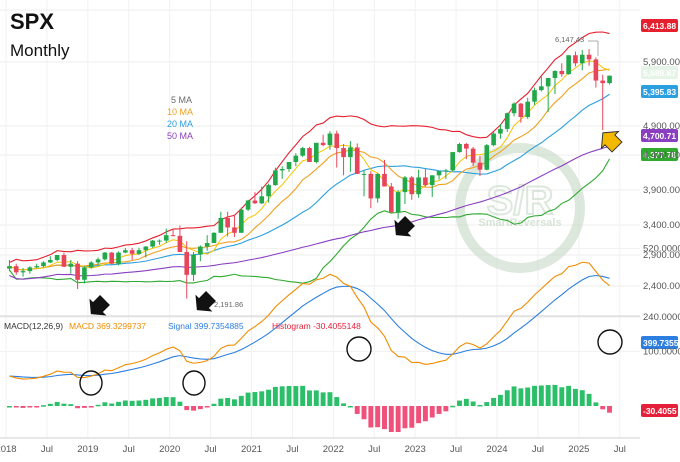  Describe the element at coordinates (660, 411) in the screenshot. I see `macd-badge-text: -30.4055` at that location.